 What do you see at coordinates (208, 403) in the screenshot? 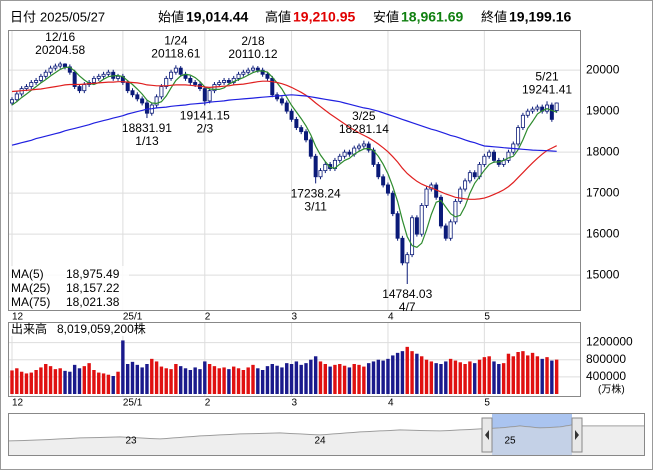
I see `x-tick-label: 2` at bounding box center [208, 403].